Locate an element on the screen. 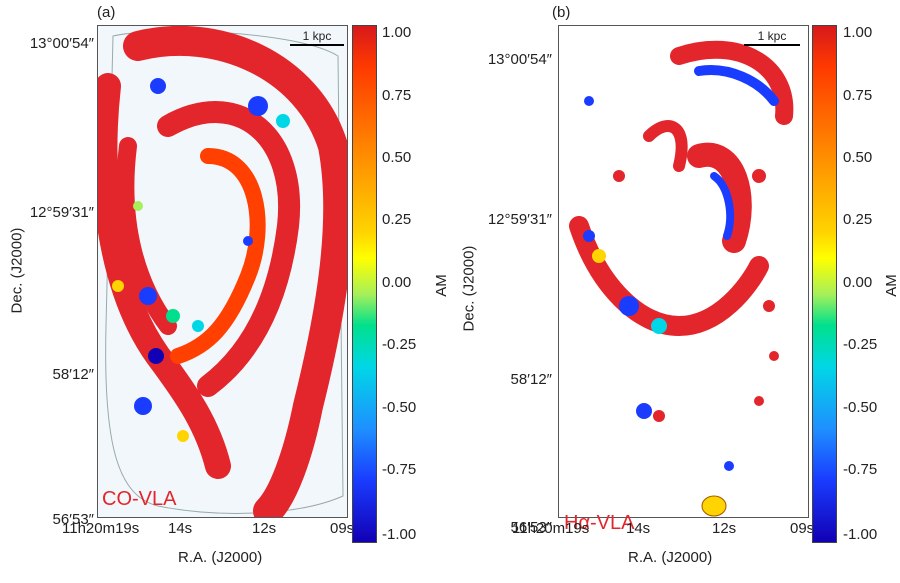 The height and width of the screenshot is (583, 900). cbar-tick-b-3: 0.25 is located at coordinates (858, 219).